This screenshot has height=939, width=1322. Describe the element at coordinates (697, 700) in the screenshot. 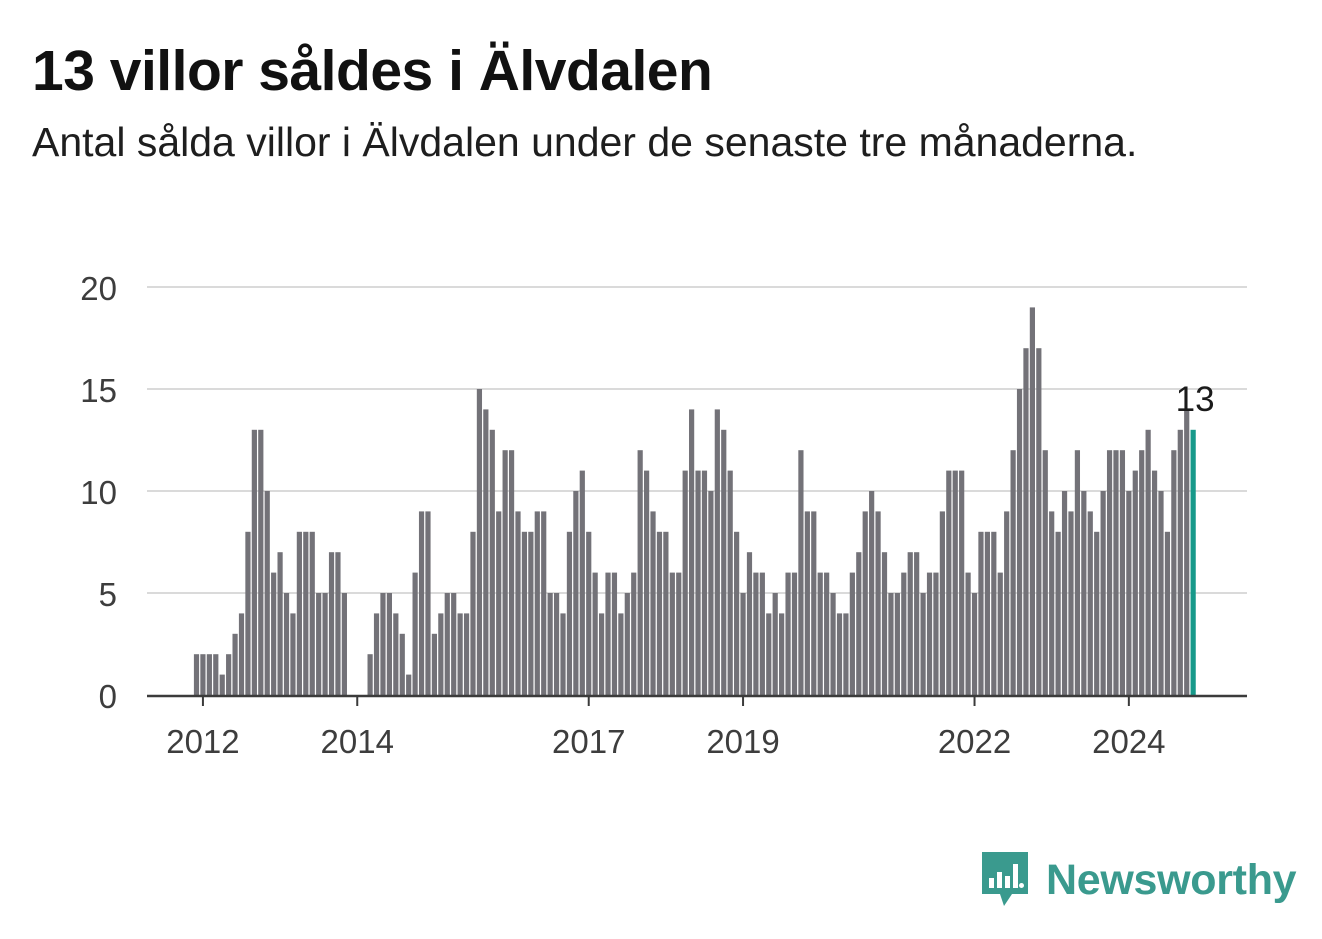

I see `x-axis` at that location.